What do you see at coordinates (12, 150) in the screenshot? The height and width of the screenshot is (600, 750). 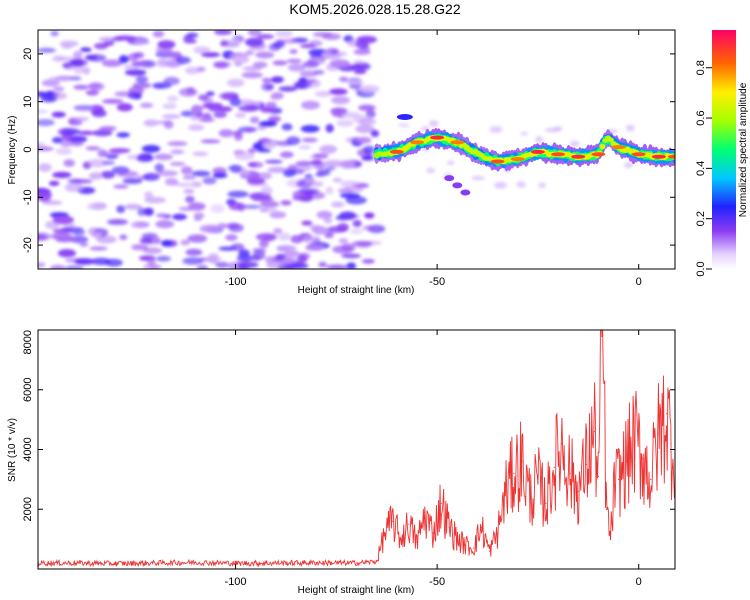 I see `spectrogram-y-label: Frequency (Hz)` at bounding box center [12, 150].